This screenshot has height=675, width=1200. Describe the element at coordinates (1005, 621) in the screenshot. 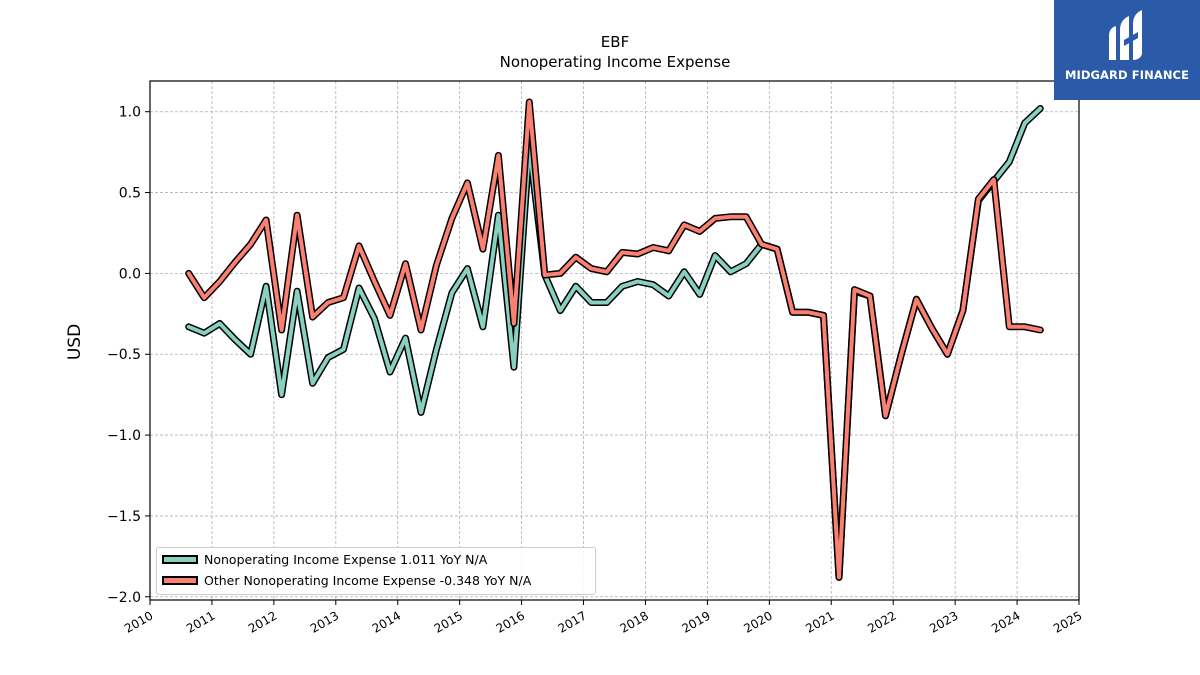

I see `x-tick-label: 2024` at that location.